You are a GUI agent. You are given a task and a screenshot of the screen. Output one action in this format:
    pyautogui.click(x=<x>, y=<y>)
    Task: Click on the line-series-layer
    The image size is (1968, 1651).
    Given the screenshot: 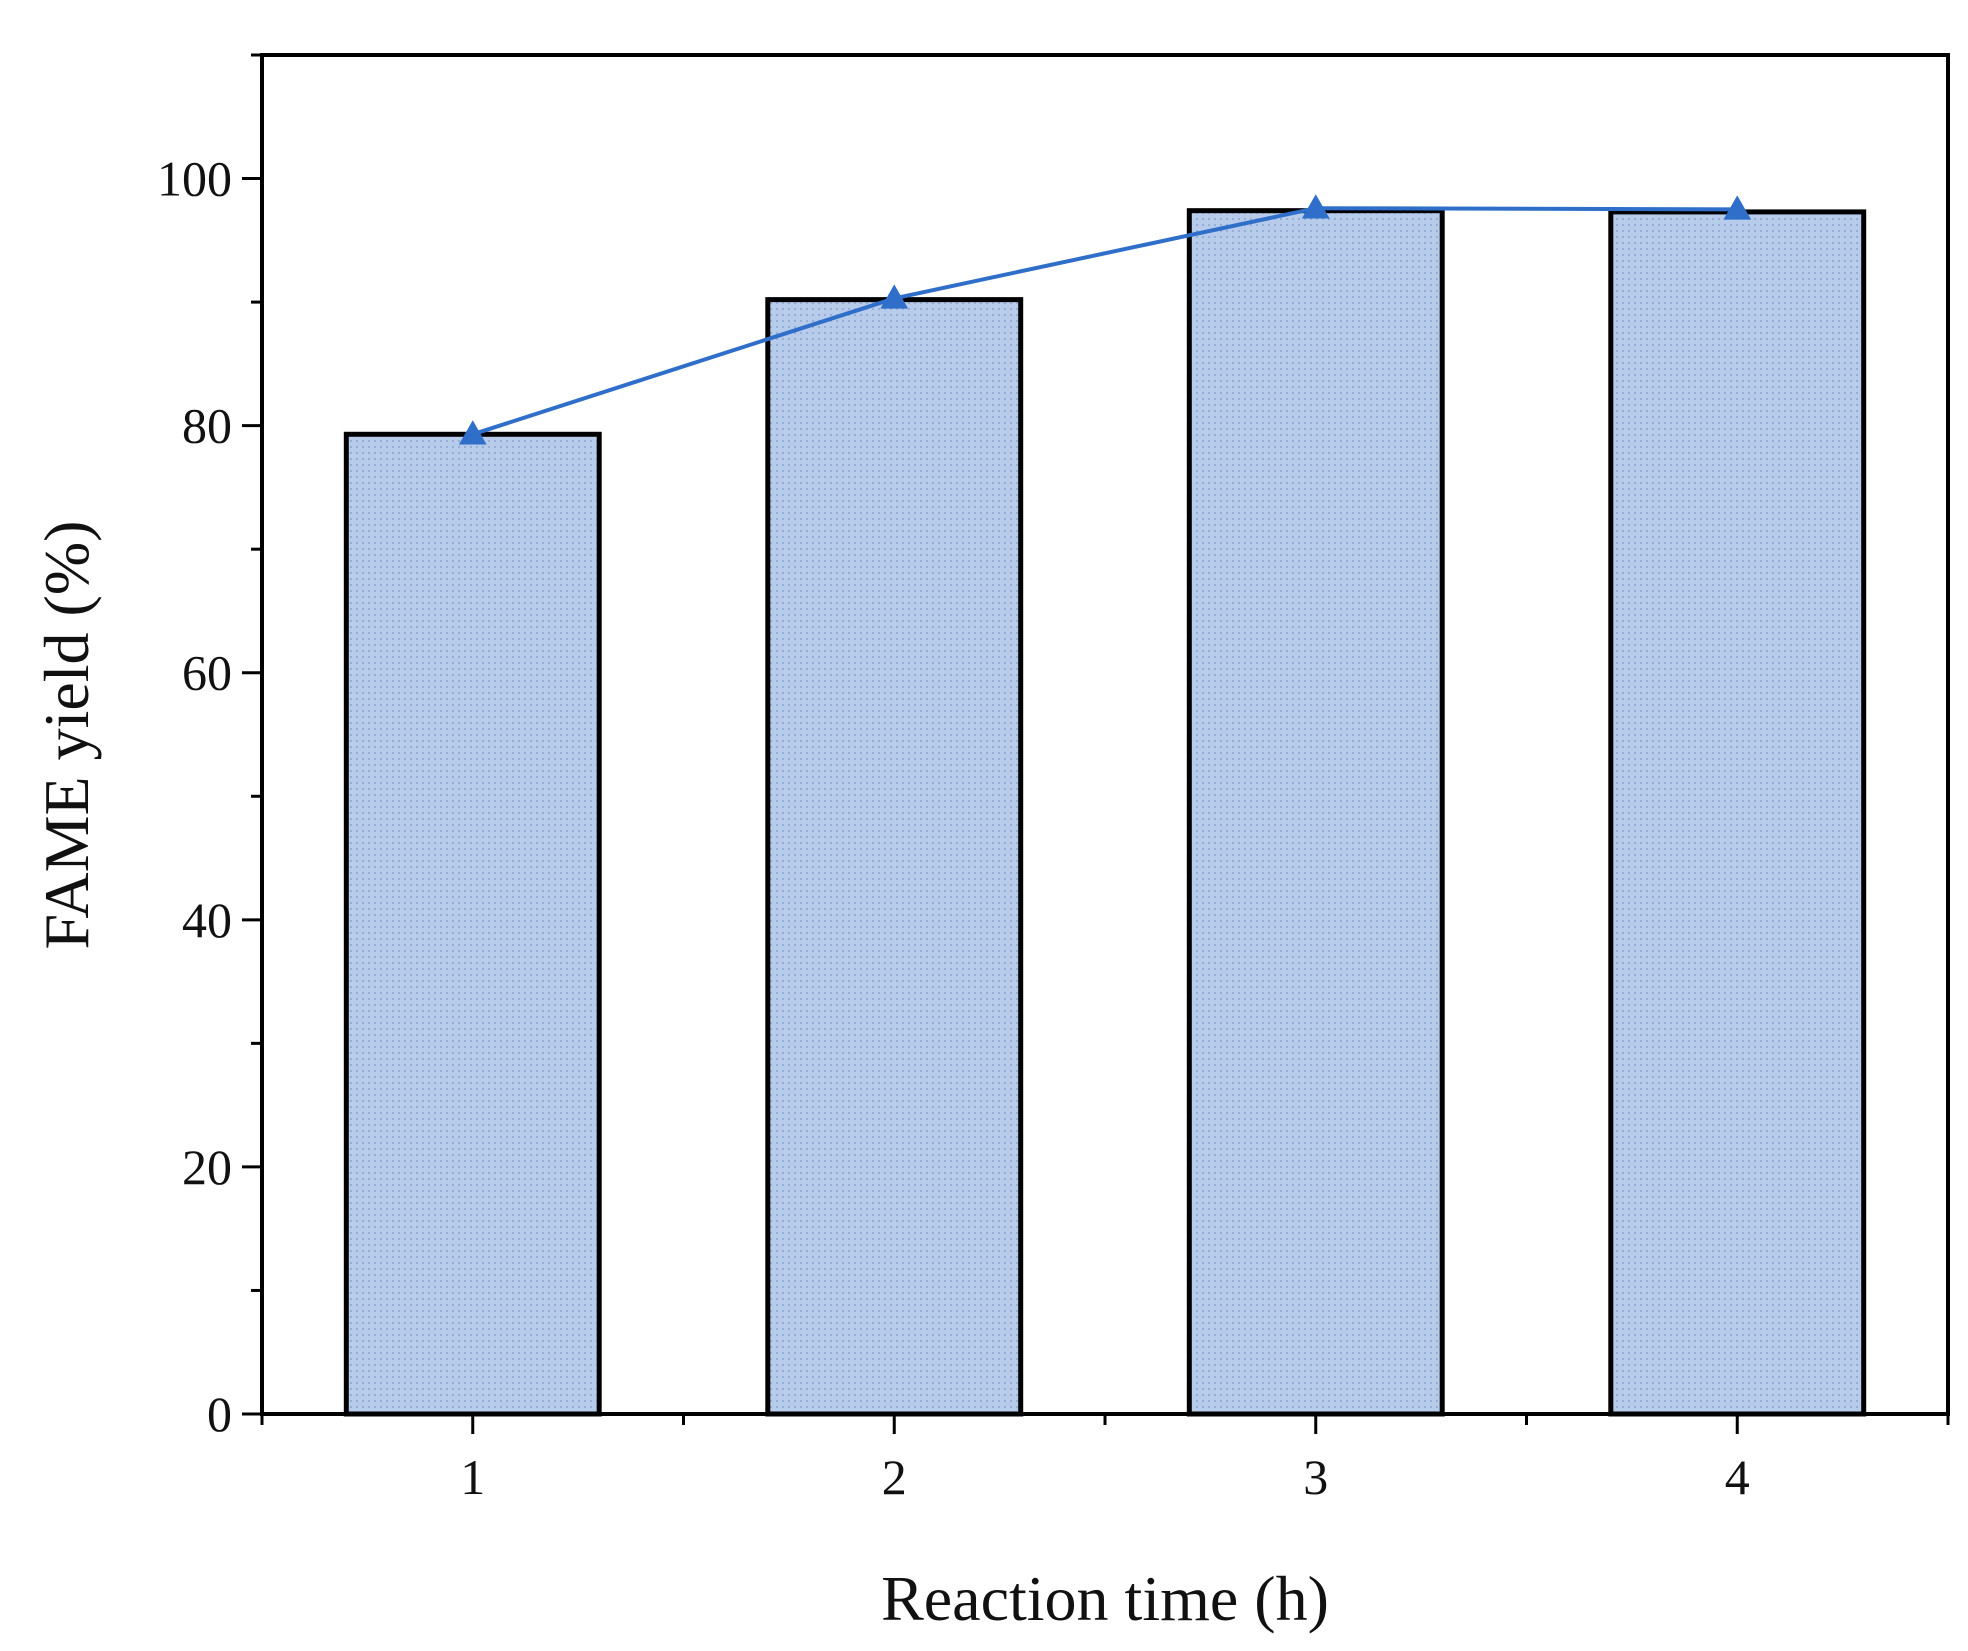 What is the action you would take?
    pyautogui.click(x=1105, y=319)
    